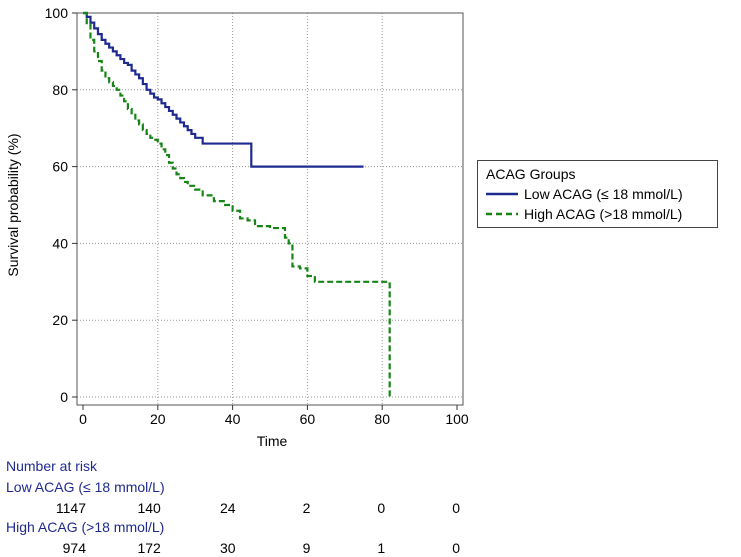 The width and height of the screenshot is (741, 557). I want to click on legend-entry-high: High ACAG (>18 mmol/L), so click(584, 214).